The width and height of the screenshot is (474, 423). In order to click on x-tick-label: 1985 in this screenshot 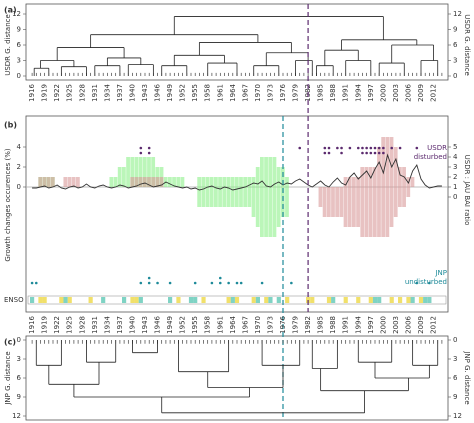, I will do `click(321, 325)`.